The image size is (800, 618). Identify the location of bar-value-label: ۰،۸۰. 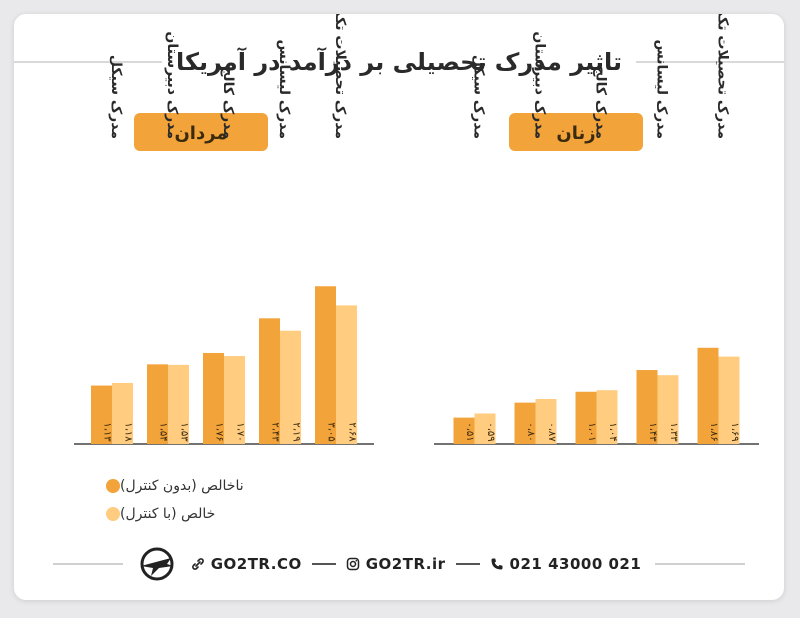
(530, 431).